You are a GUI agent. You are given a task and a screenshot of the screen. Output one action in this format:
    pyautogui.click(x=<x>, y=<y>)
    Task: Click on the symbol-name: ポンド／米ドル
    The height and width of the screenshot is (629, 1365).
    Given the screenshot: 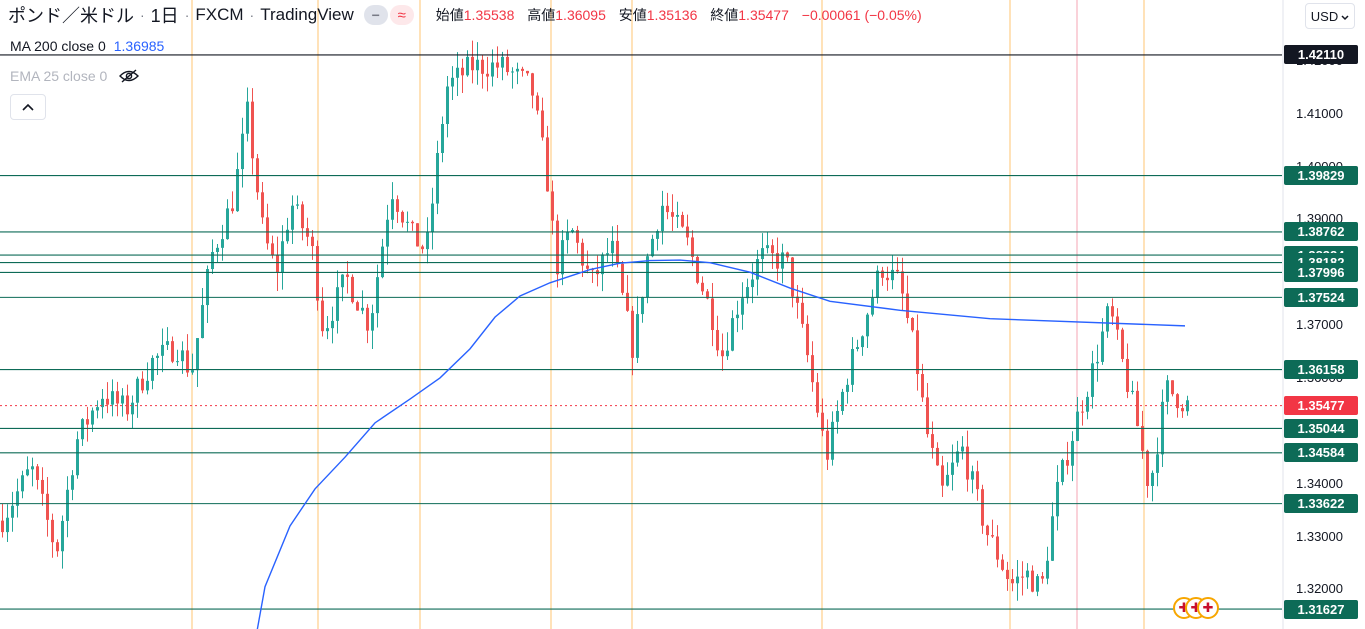 What is the action you would take?
    pyautogui.click(x=71, y=16)
    